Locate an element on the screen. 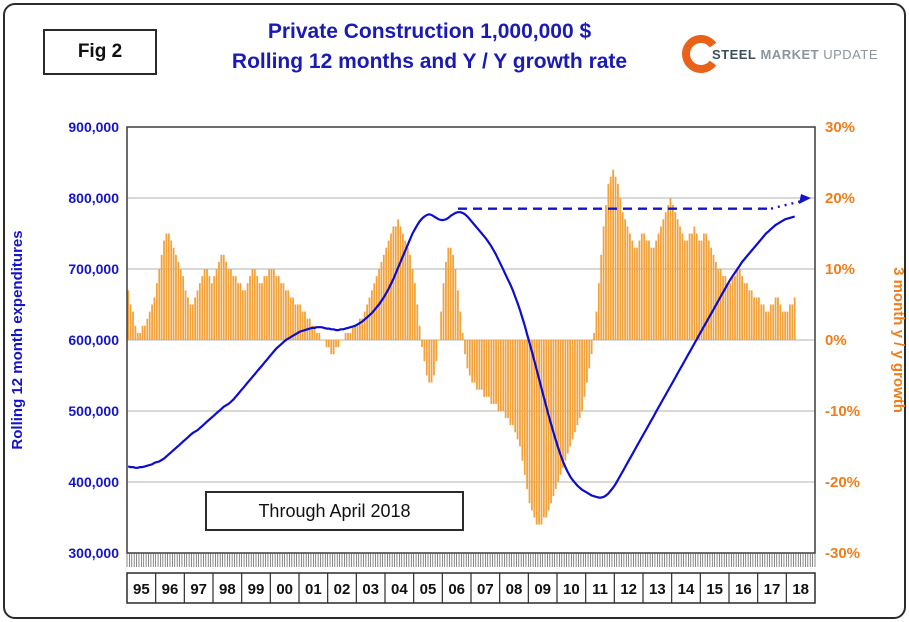  annotation-text: Through April 2018 is located at coordinates (334, 510).